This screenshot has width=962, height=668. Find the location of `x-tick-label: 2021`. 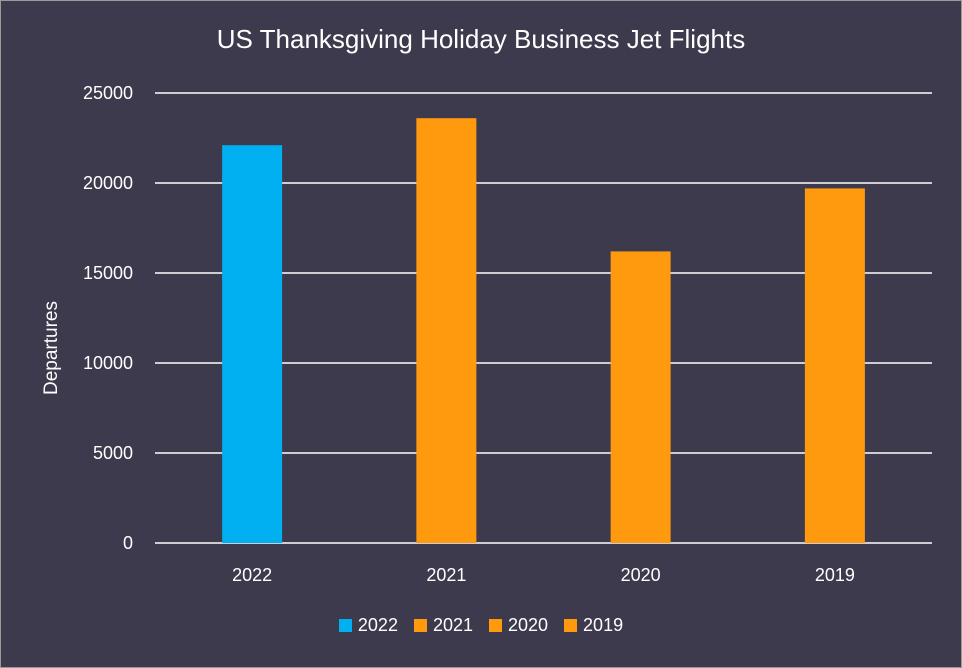

x-tick-label: 2021 is located at coordinates (446, 575).